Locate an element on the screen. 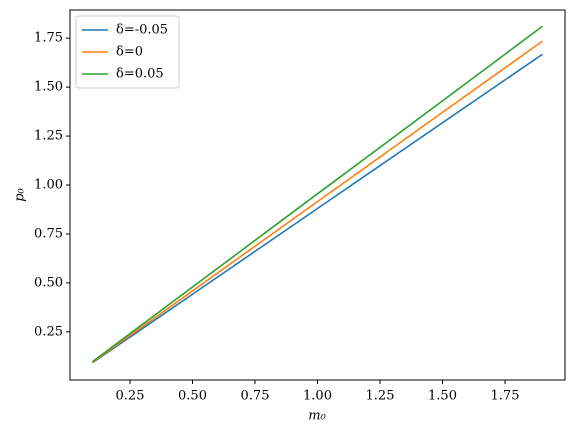 The image size is (575, 433). y-tick-label: 1.75 is located at coordinates (48, 38).